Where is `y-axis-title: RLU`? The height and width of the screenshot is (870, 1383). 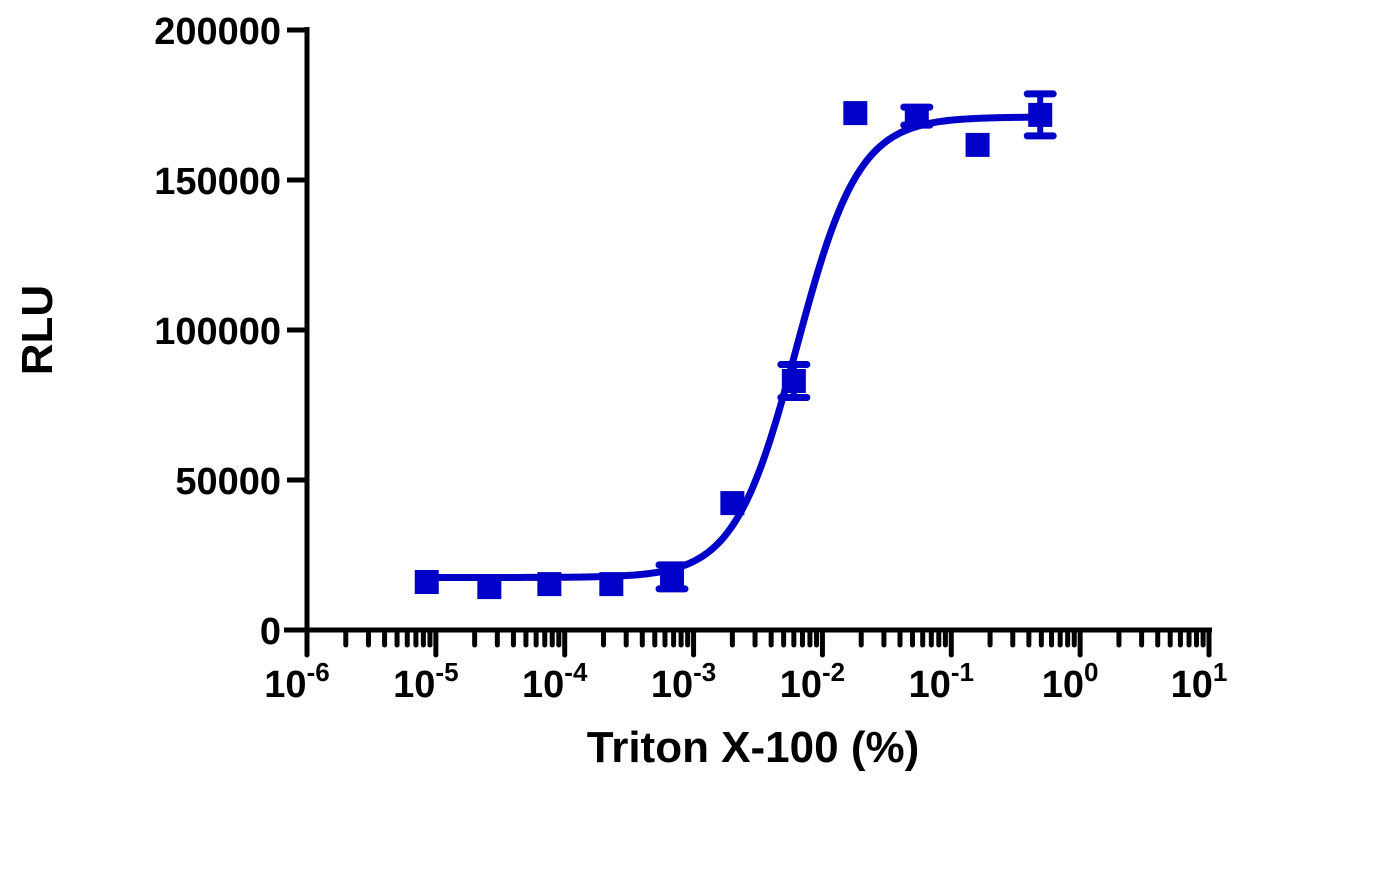
y-axis-title: RLU is located at coordinates (37, 330).